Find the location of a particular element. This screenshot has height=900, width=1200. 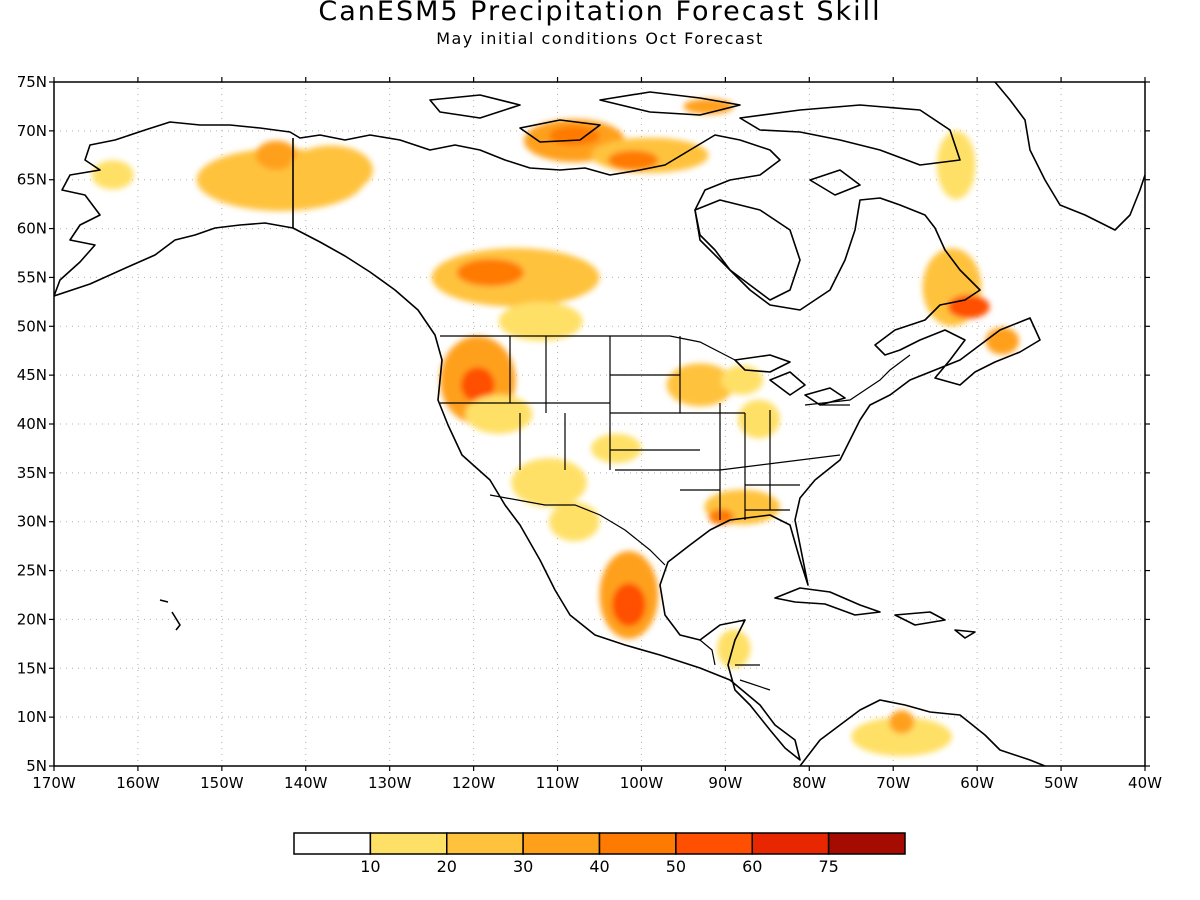

hudson-bay is located at coordinates (747, 250).